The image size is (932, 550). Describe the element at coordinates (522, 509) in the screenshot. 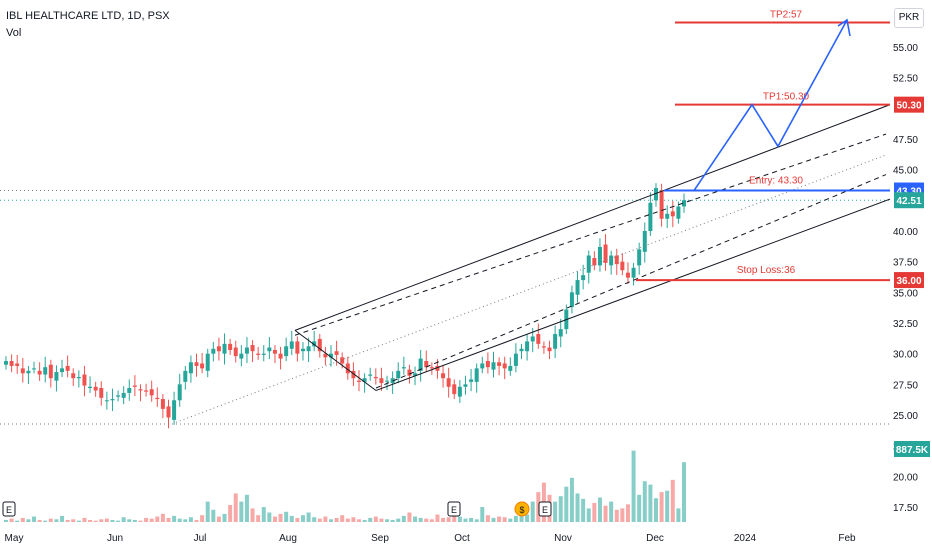

I see `dividend-marker` at that location.